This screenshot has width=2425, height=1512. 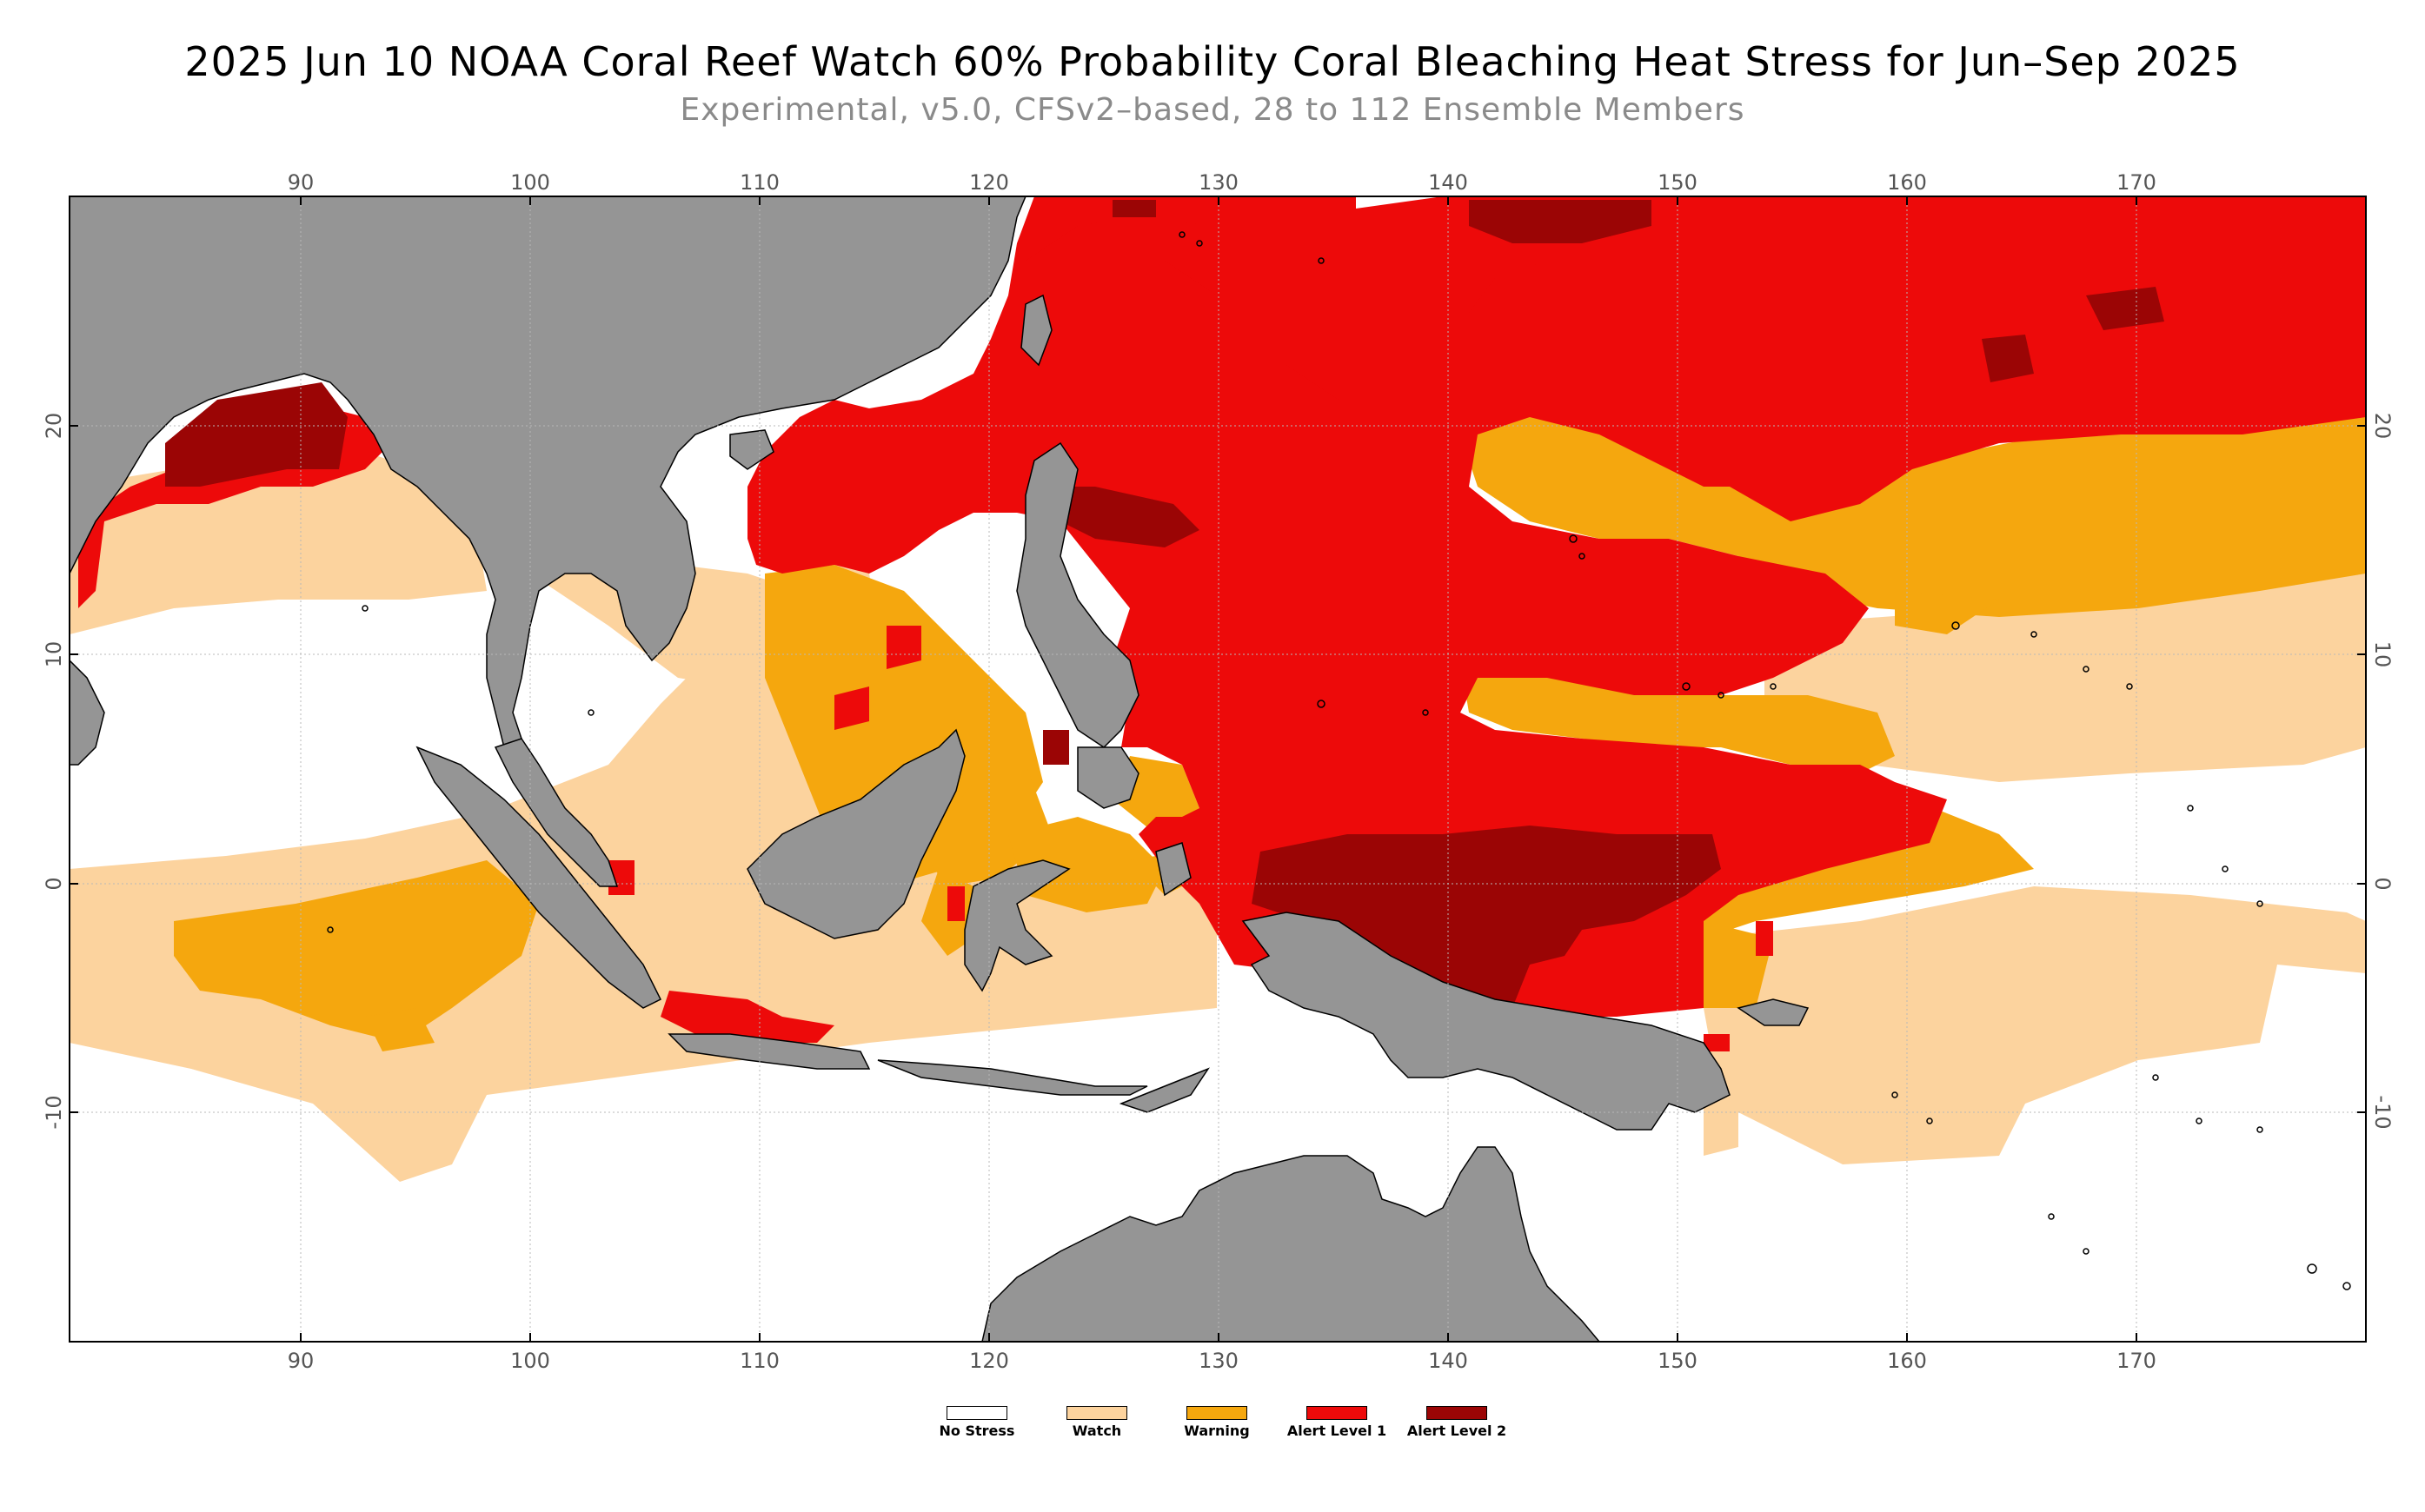 I want to click on legend-item-no-stress: No Stress, so click(x=977, y=1422).